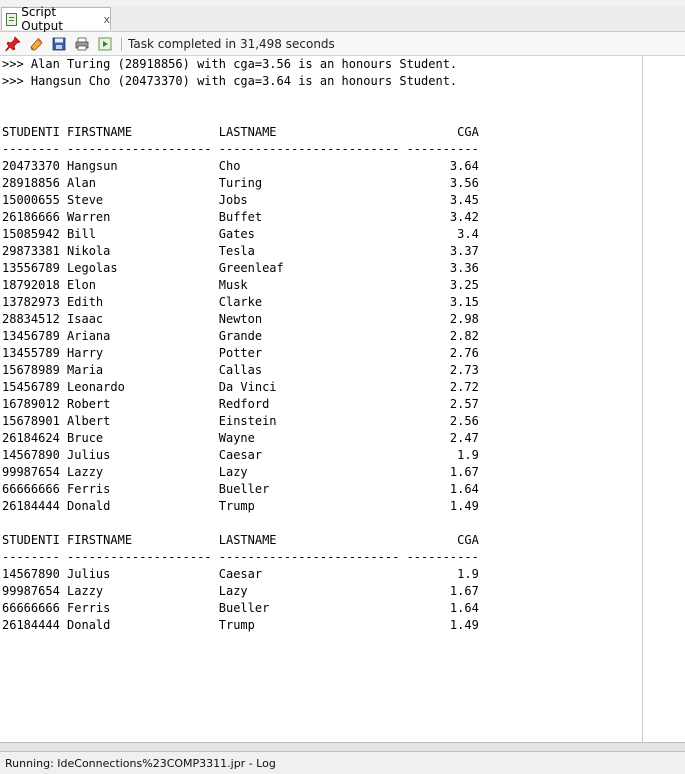 Image resolution: width=685 pixels, height=774 pixels. What do you see at coordinates (240, 234) in the screenshot?
I see `table-row: 15085942 Bill Gates 3.4` at bounding box center [240, 234].